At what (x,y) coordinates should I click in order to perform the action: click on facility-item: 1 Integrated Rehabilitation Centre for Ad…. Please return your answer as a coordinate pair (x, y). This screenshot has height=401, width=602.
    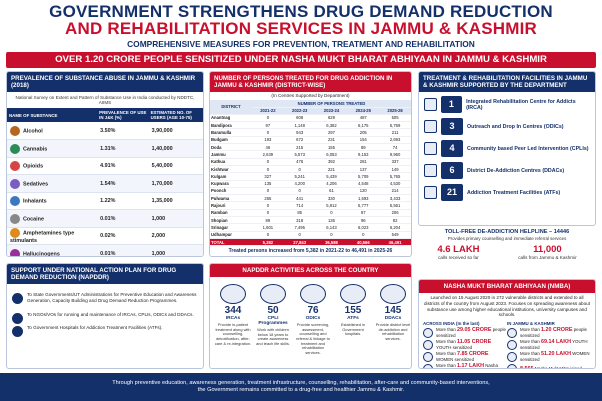
    Looking at the image, I should click on (507, 104).